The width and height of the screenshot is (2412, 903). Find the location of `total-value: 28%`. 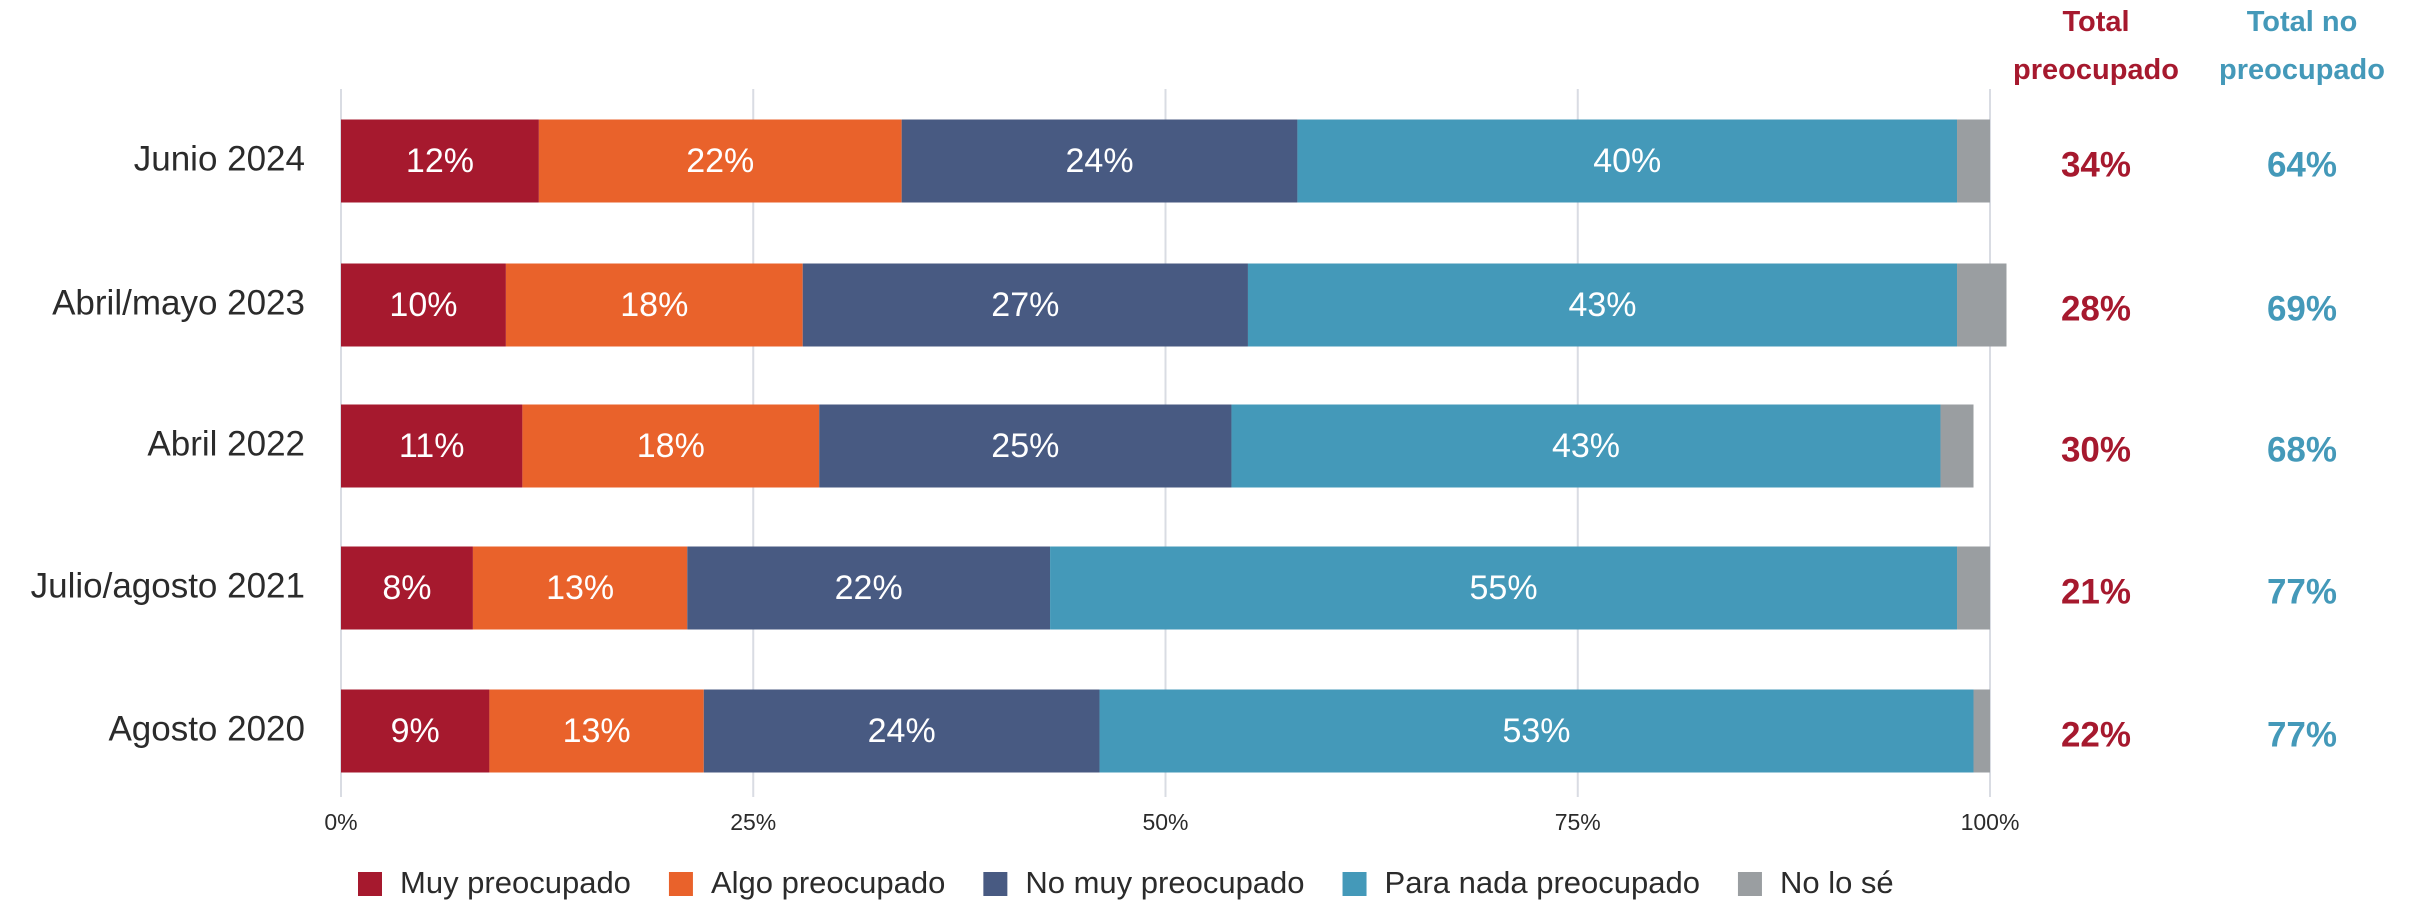

total-value: 28% is located at coordinates (2096, 308).